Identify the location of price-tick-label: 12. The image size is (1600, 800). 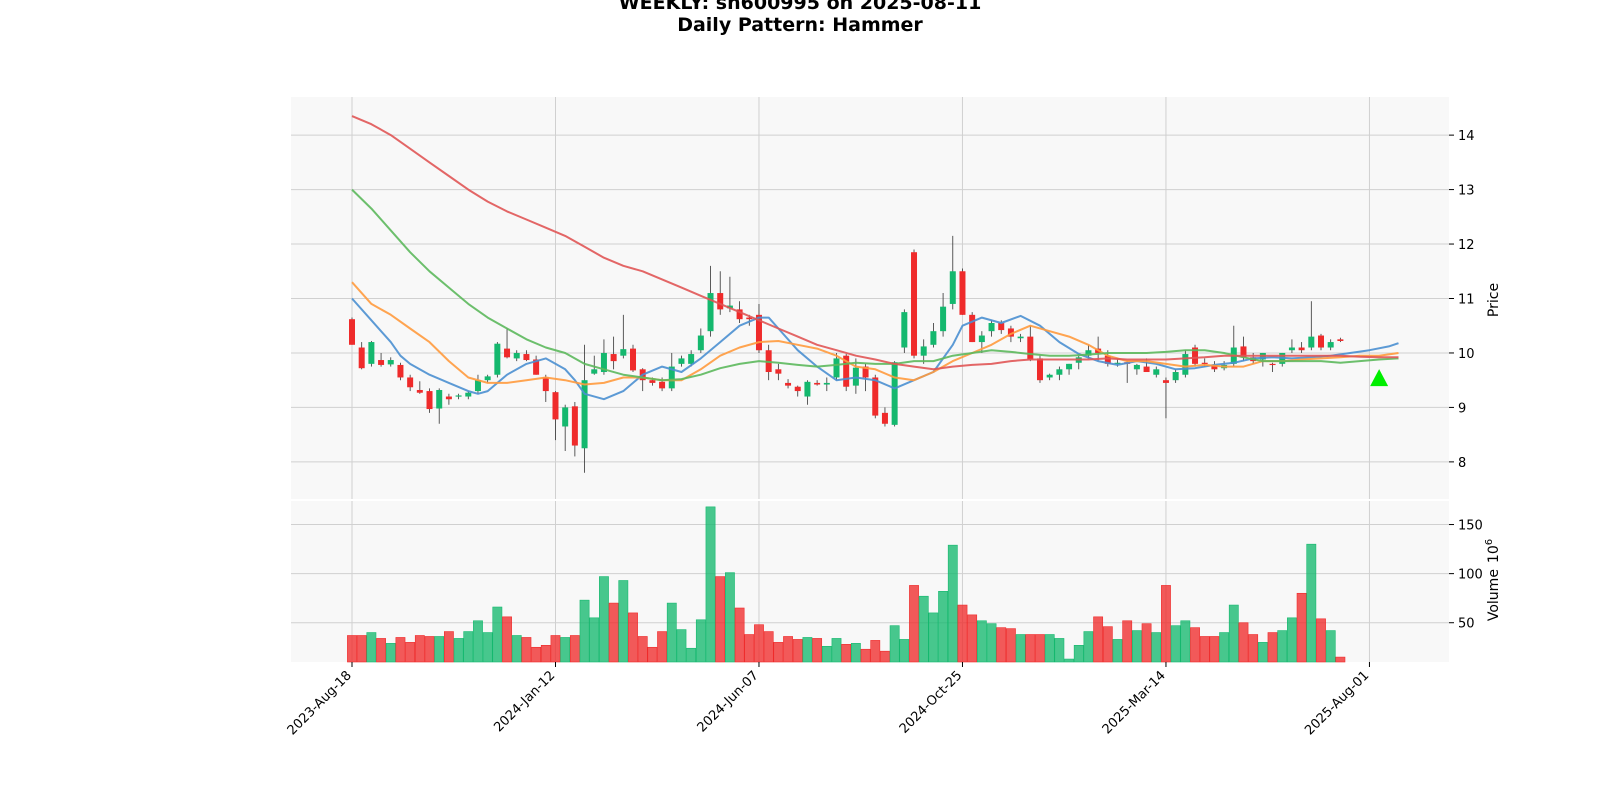
(1466, 245).